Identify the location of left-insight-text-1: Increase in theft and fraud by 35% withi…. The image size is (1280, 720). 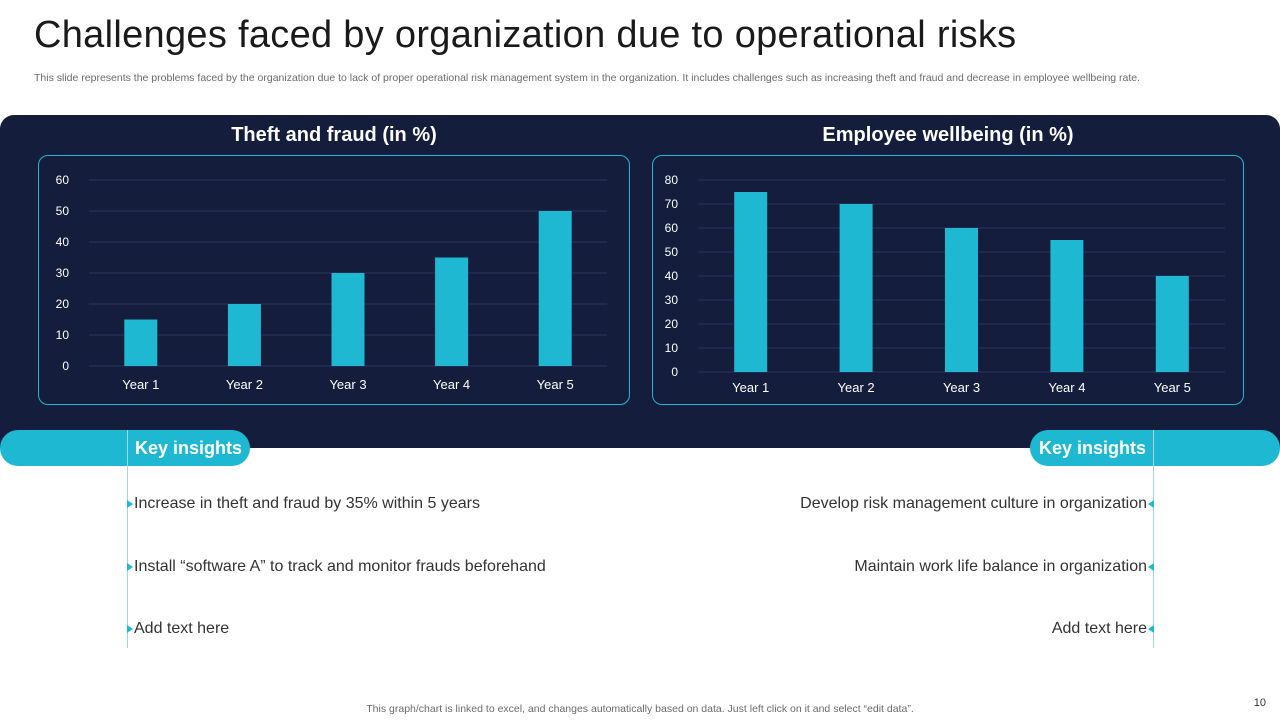
(307, 503).